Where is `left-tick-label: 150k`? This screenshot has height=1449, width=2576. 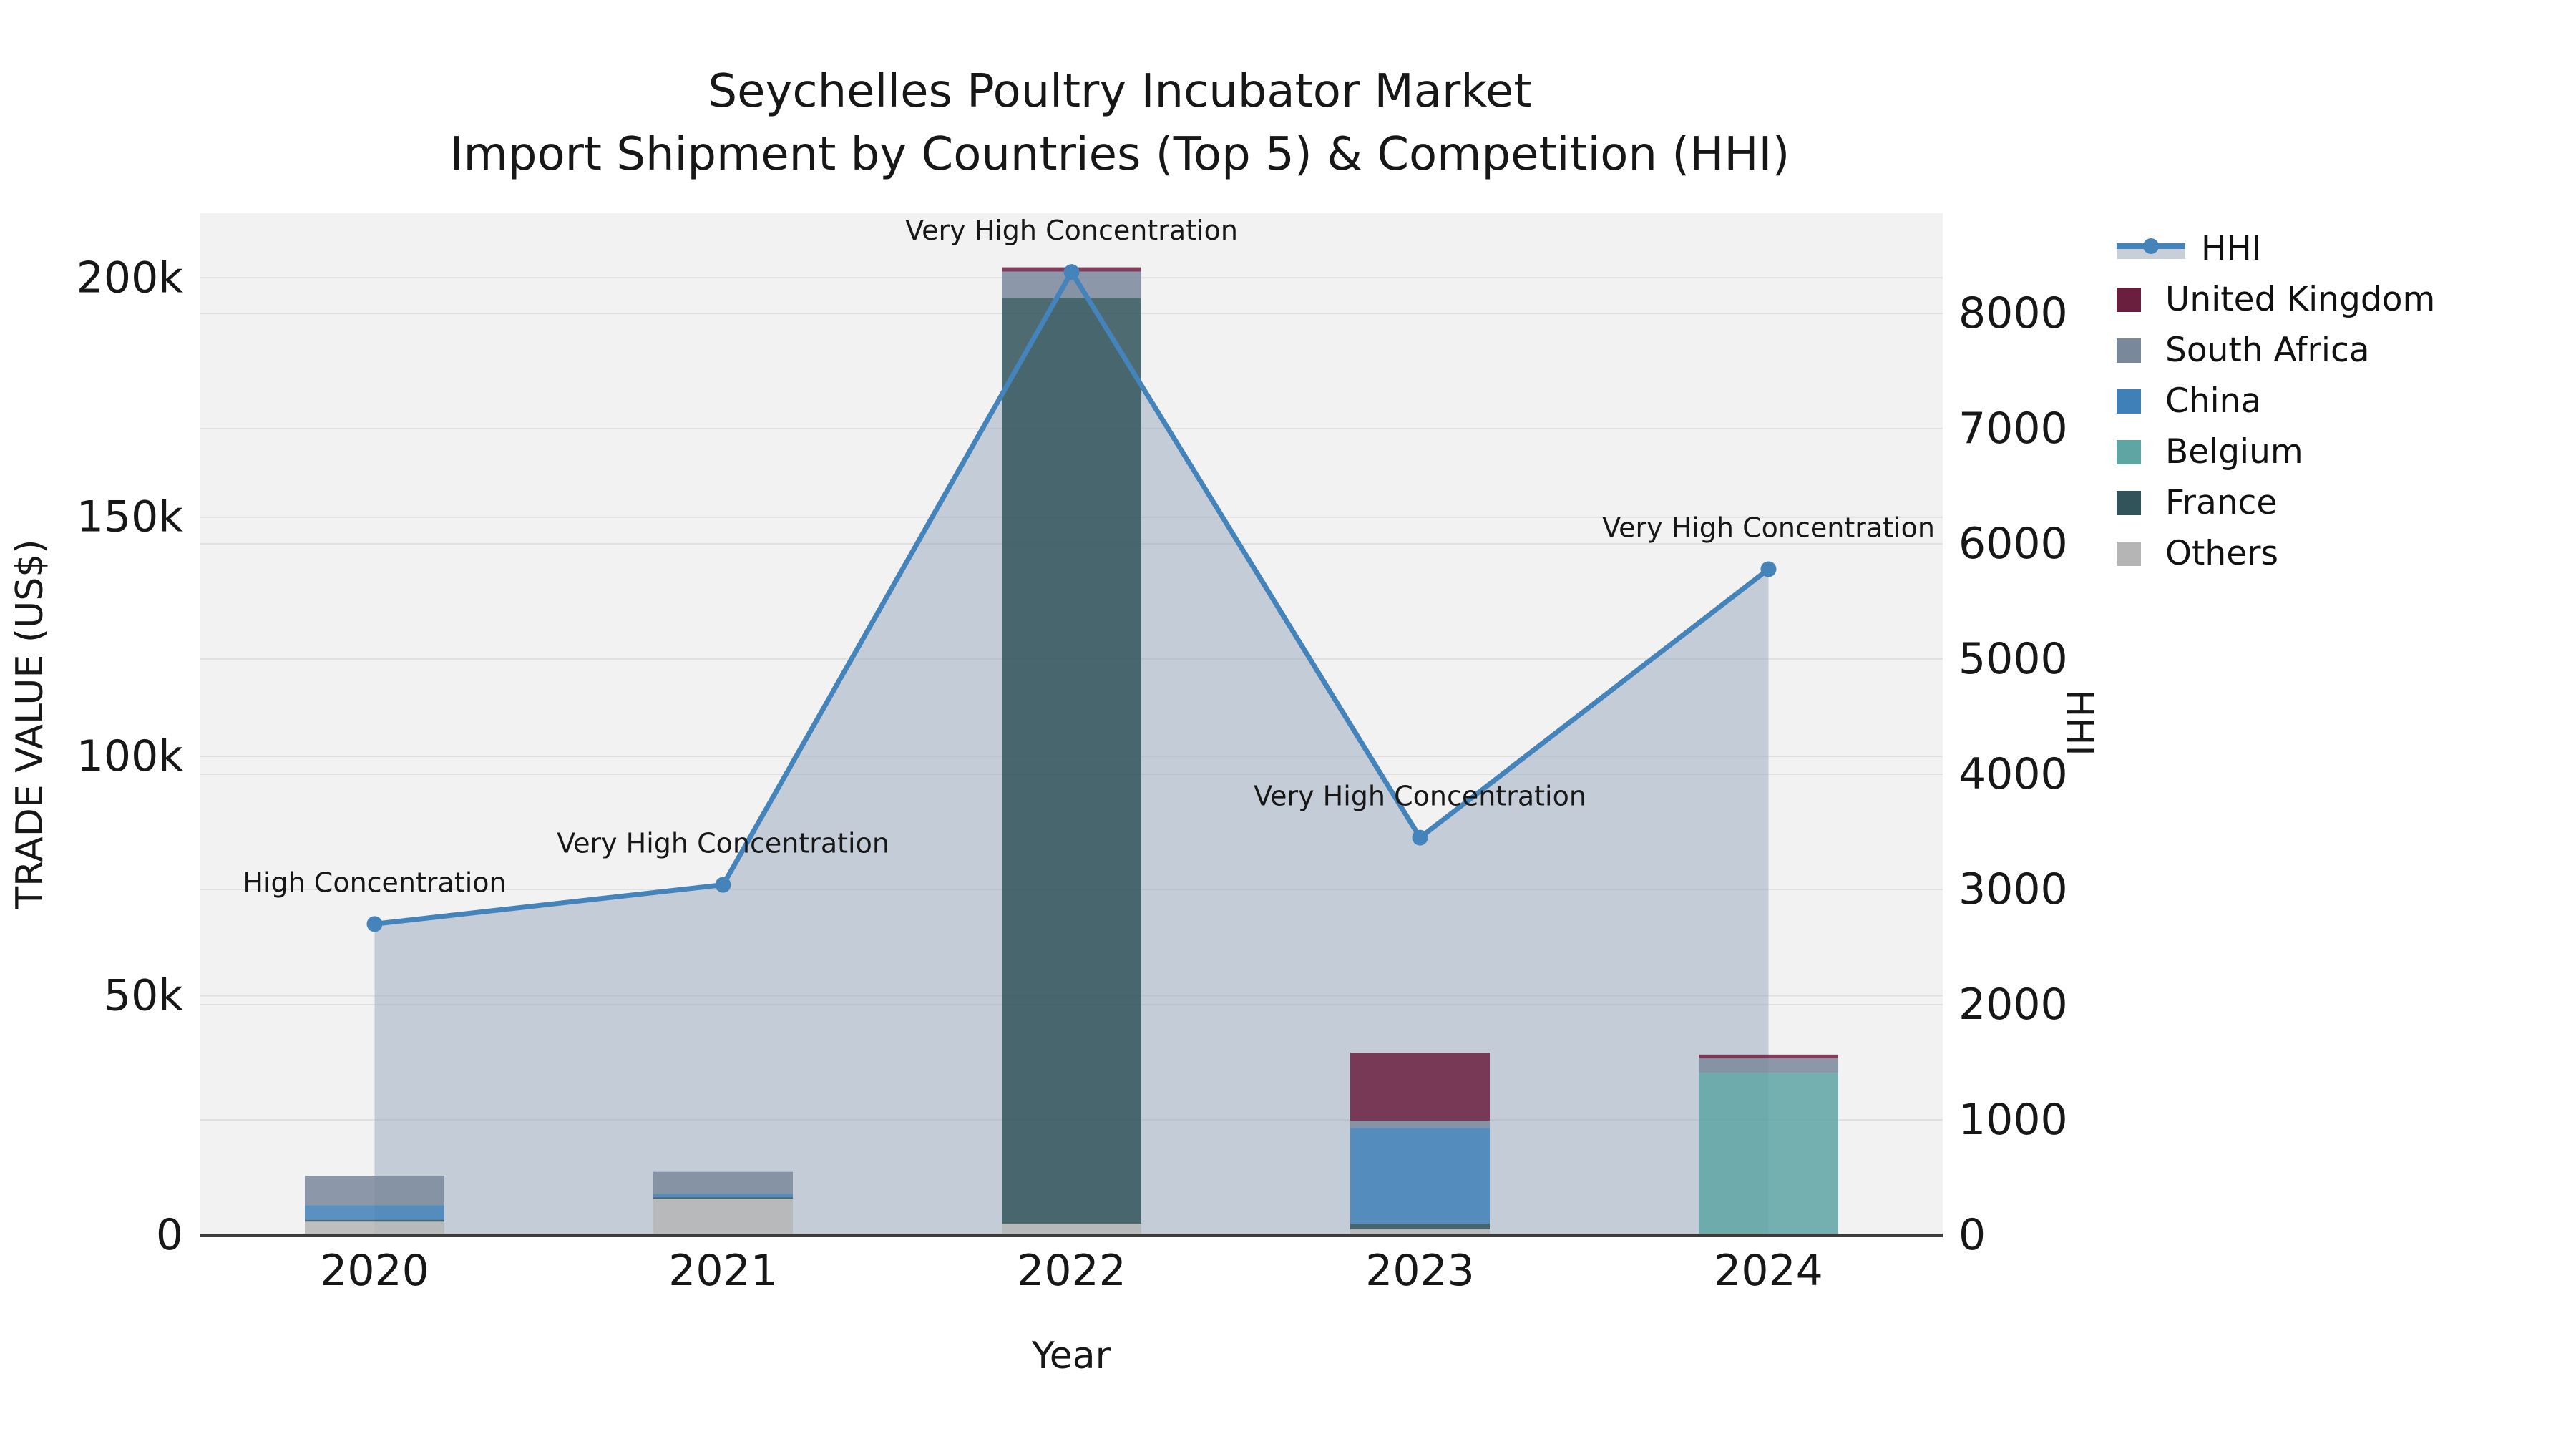
left-tick-label: 150k is located at coordinates (130, 517).